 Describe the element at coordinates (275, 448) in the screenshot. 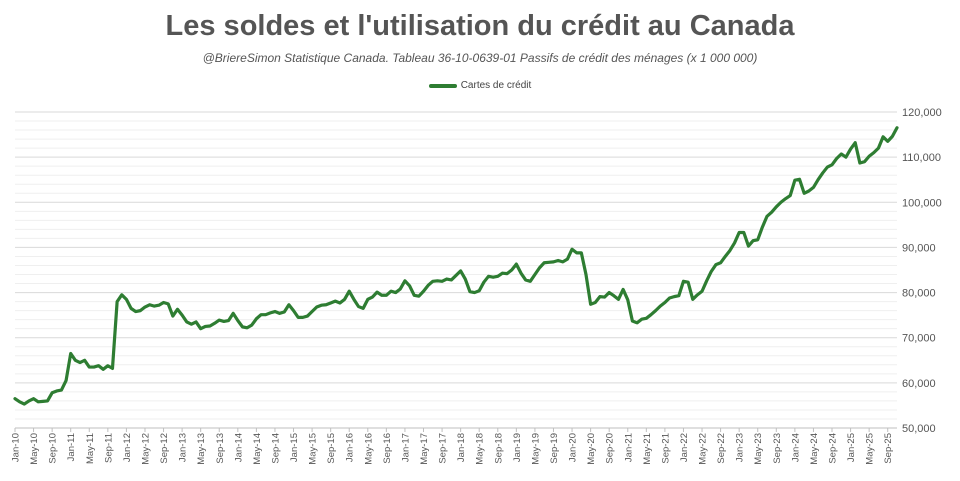

I see `x-tick-label: Sep-14` at that location.